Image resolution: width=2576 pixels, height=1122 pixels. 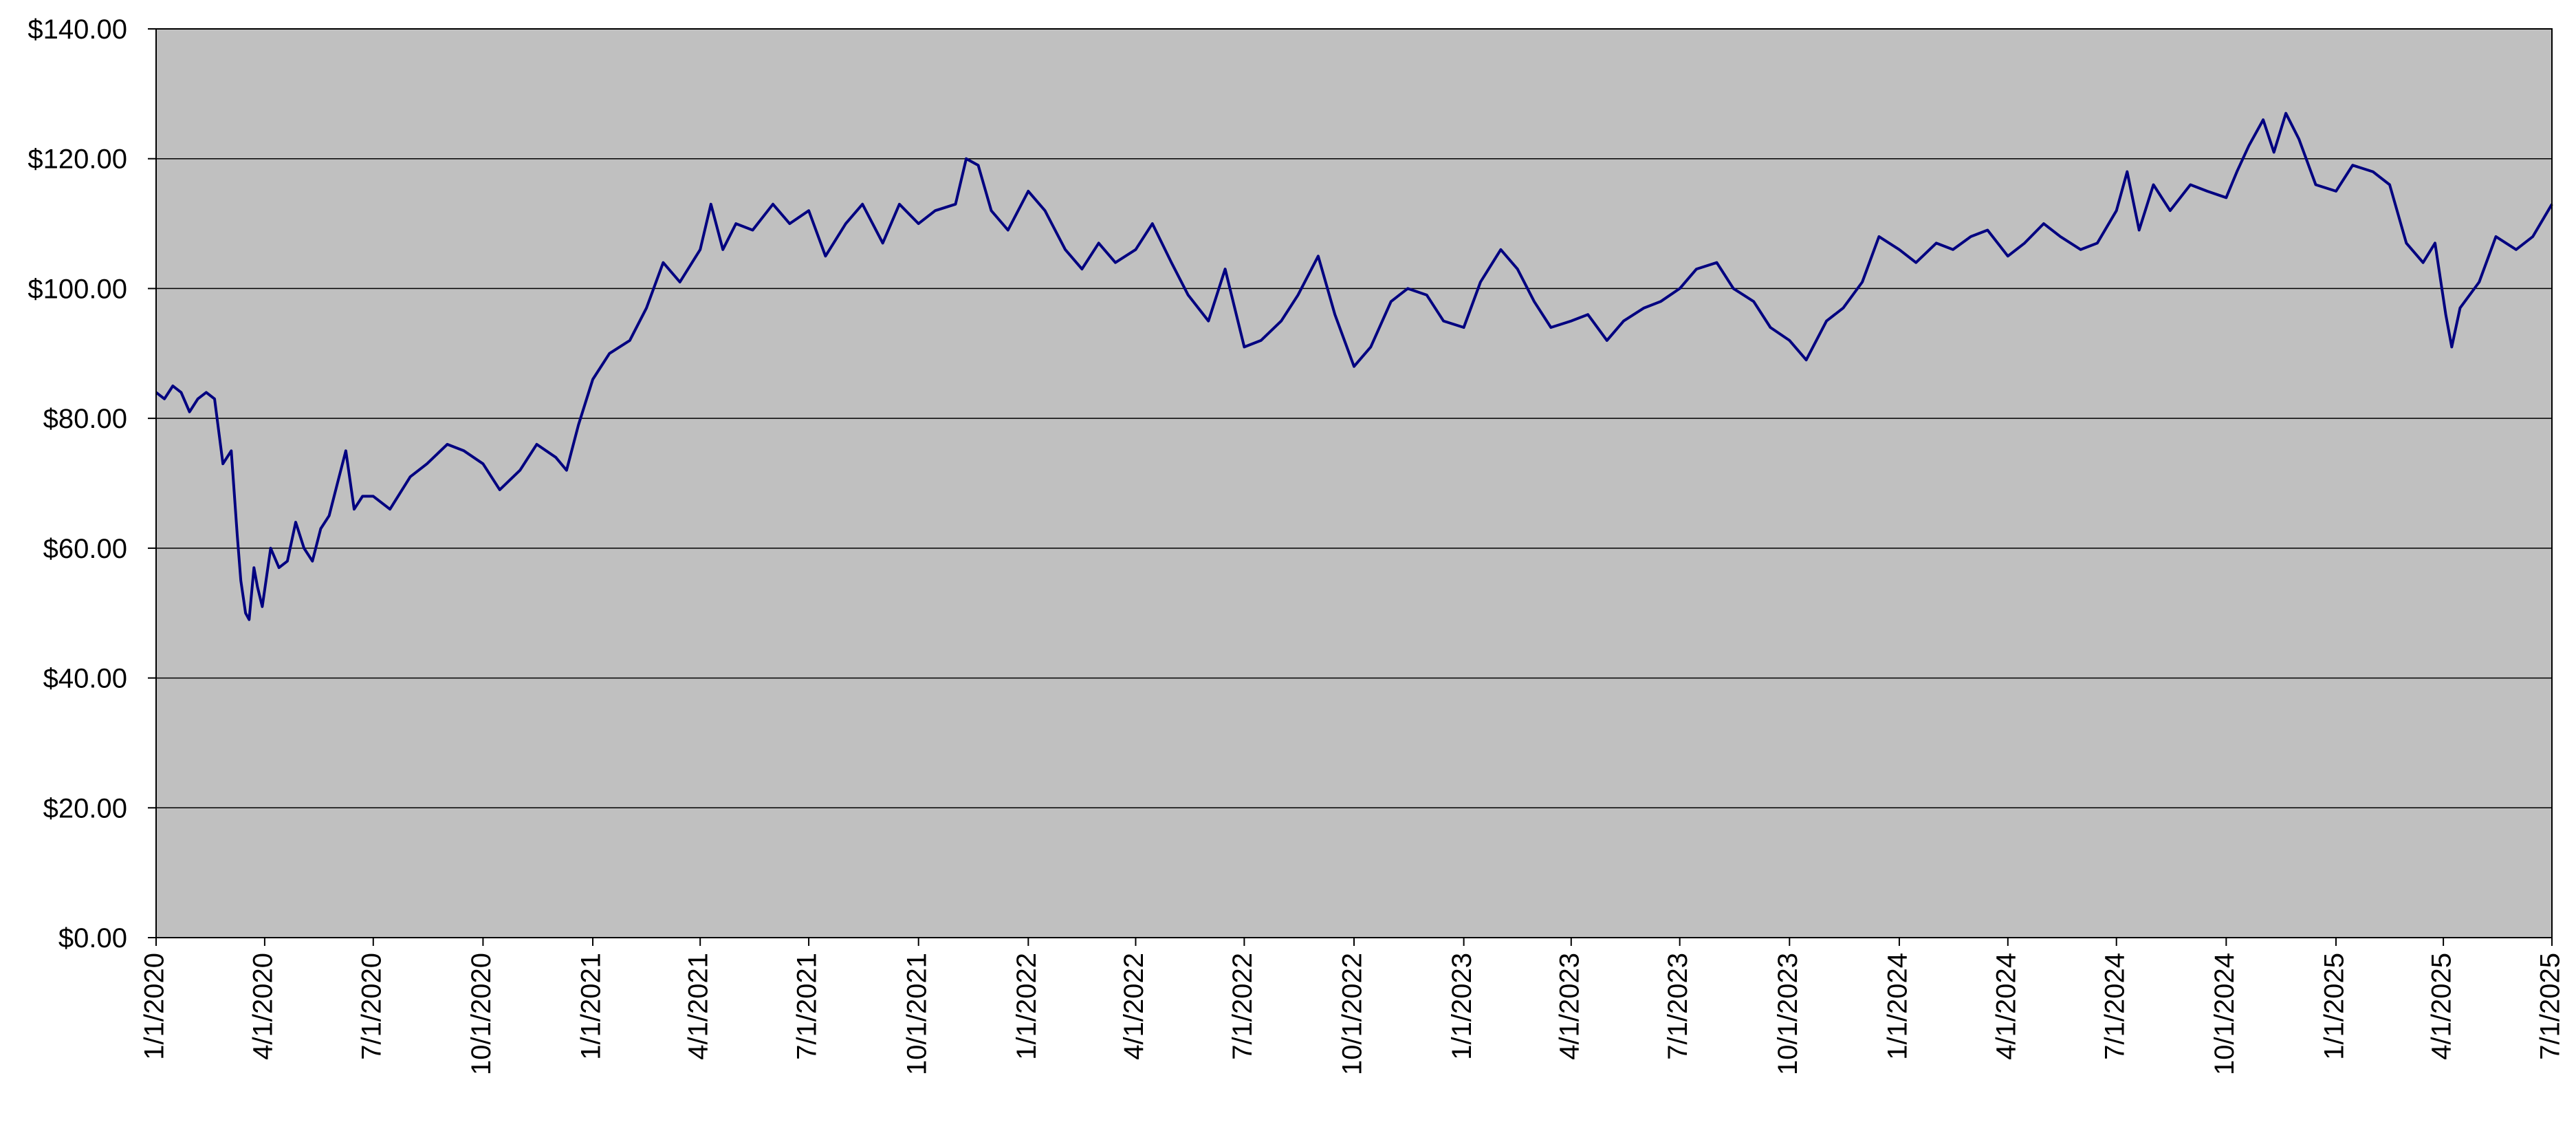 What do you see at coordinates (1569, 1006) in the screenshot?
I see `x-tick-label: 4/1/2023` at bounding box center [1569, 1006].